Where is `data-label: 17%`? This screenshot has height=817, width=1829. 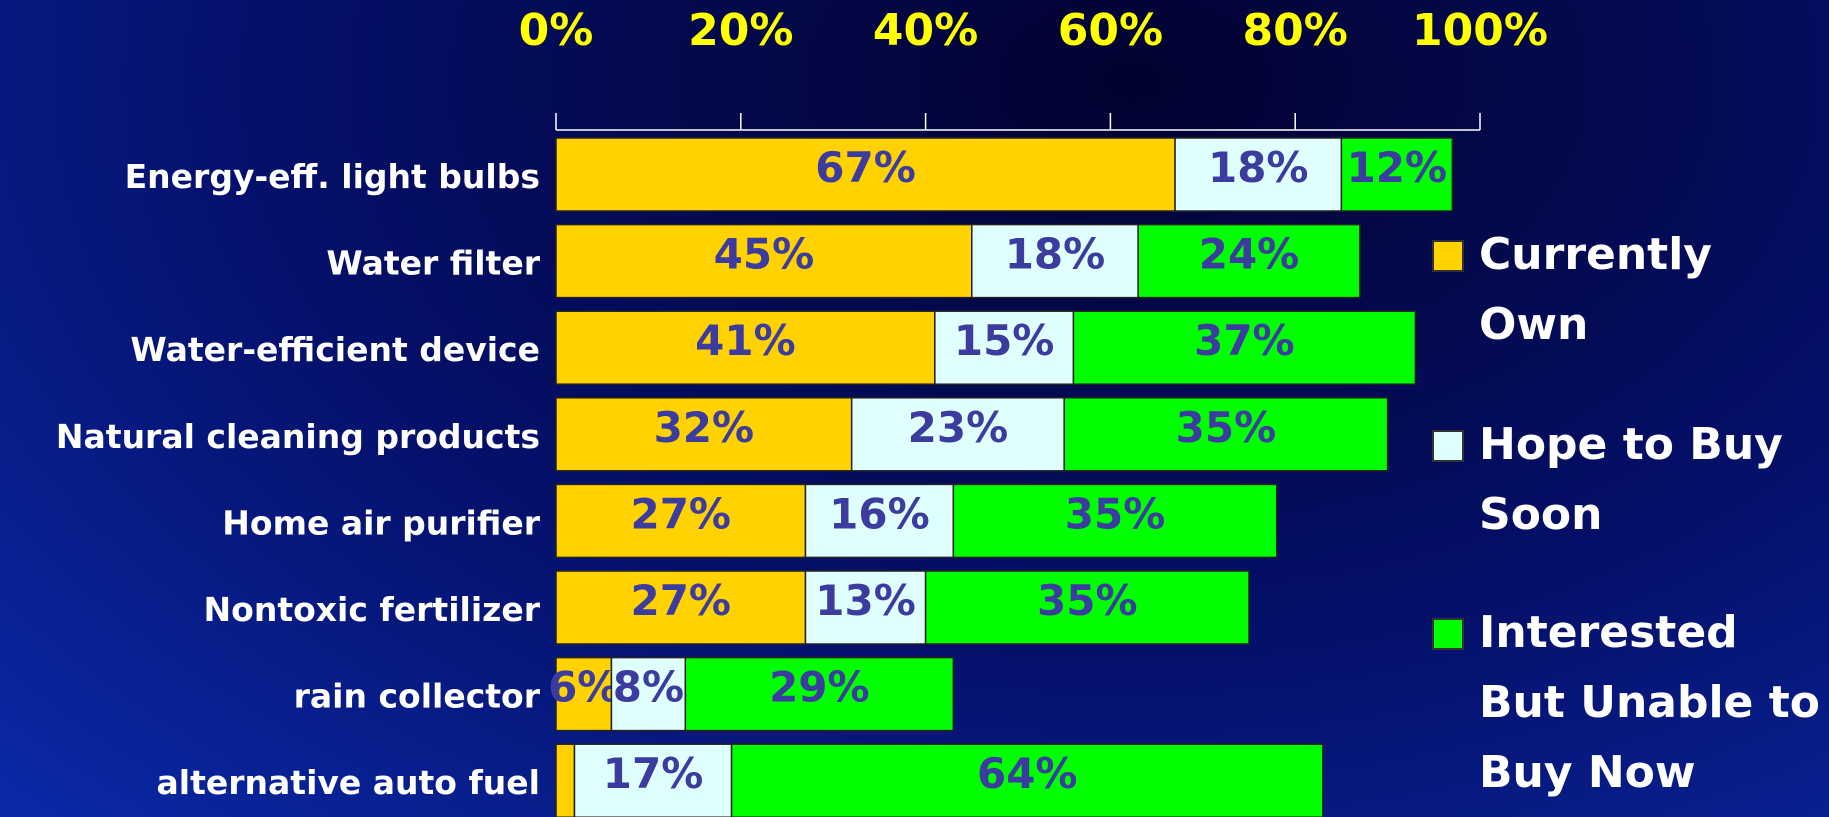 data-label: 17% is located at coordinates (653, 773).